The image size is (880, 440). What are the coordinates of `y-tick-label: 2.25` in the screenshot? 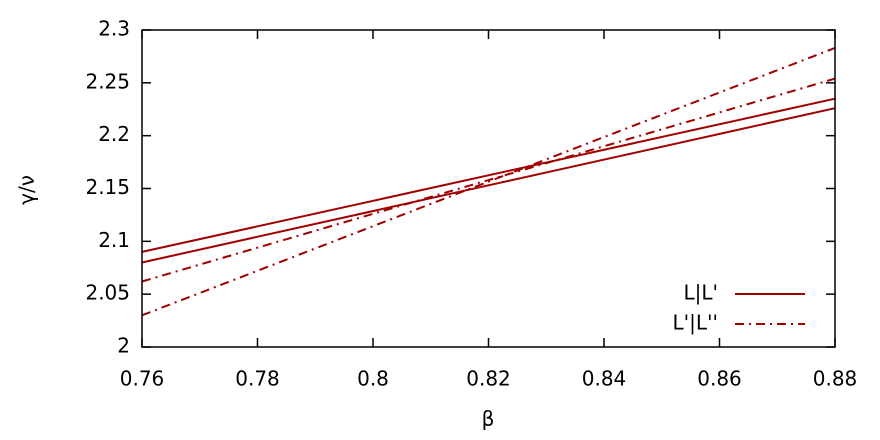 It's located at (107, 81).